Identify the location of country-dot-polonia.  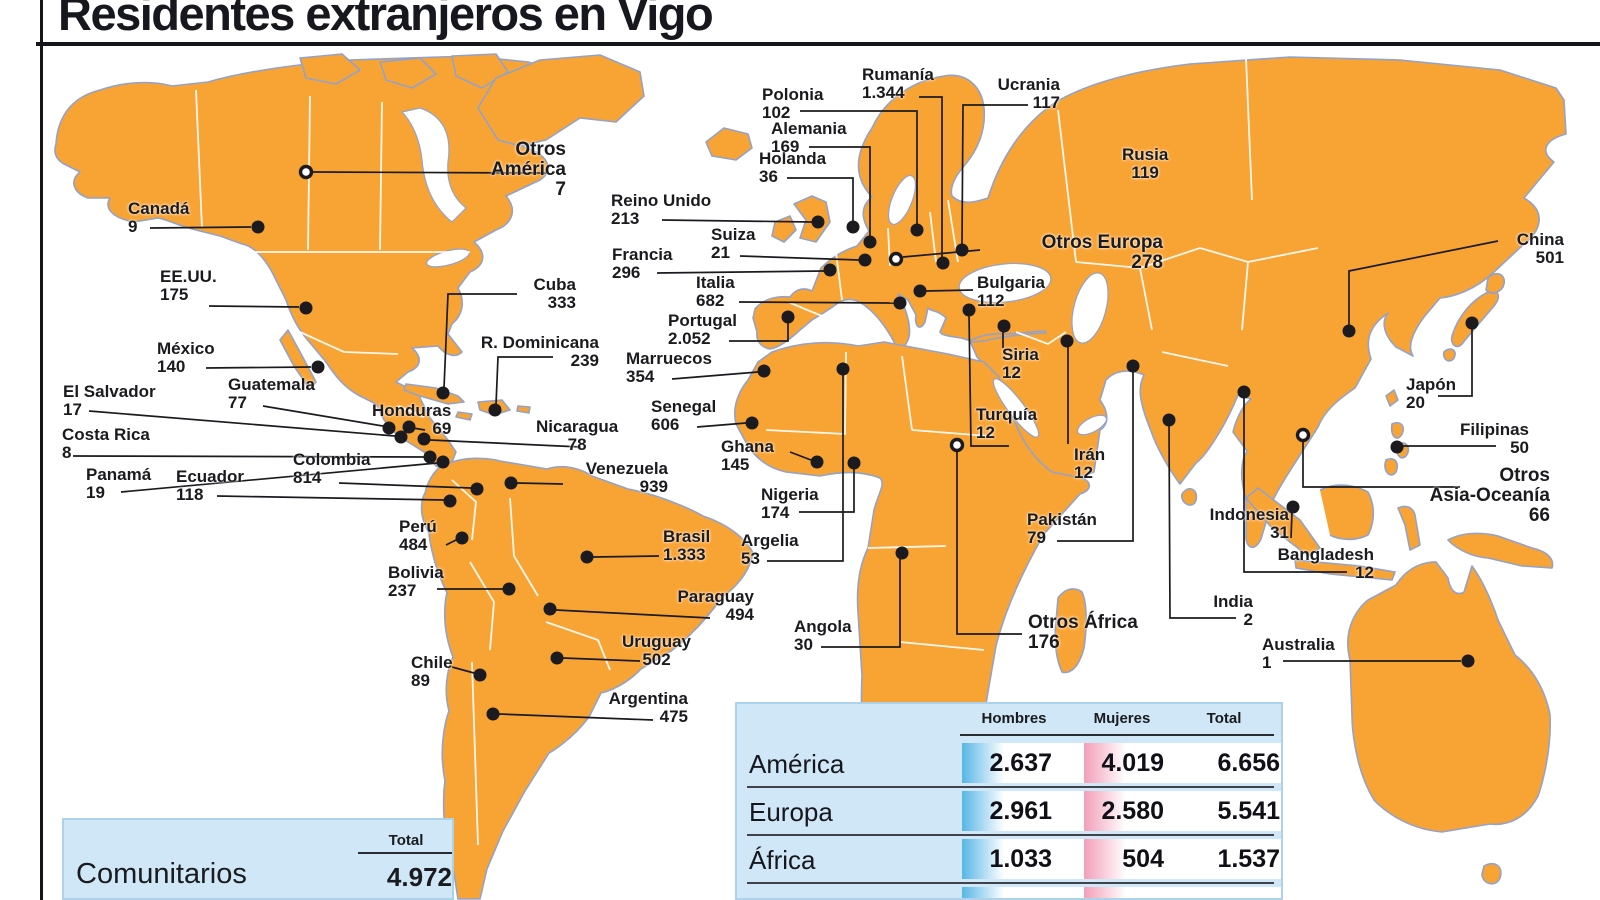
(917, 230).